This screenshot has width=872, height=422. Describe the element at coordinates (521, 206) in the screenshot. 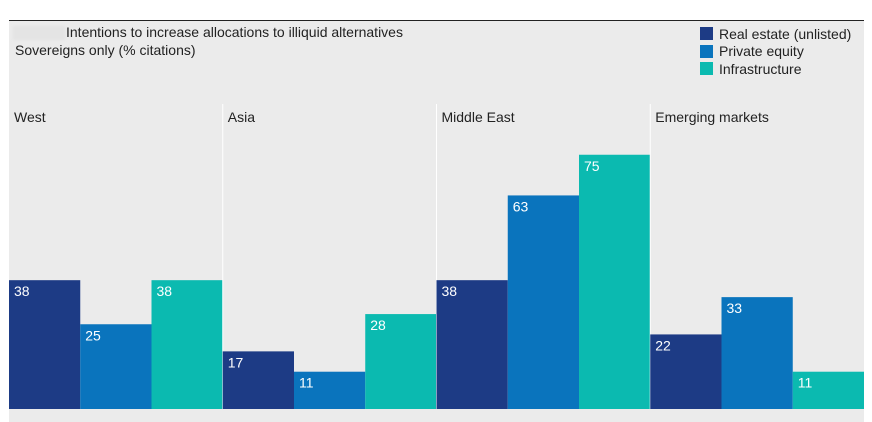

I see `value-label-middle-east-private-equity: 63` at that location.